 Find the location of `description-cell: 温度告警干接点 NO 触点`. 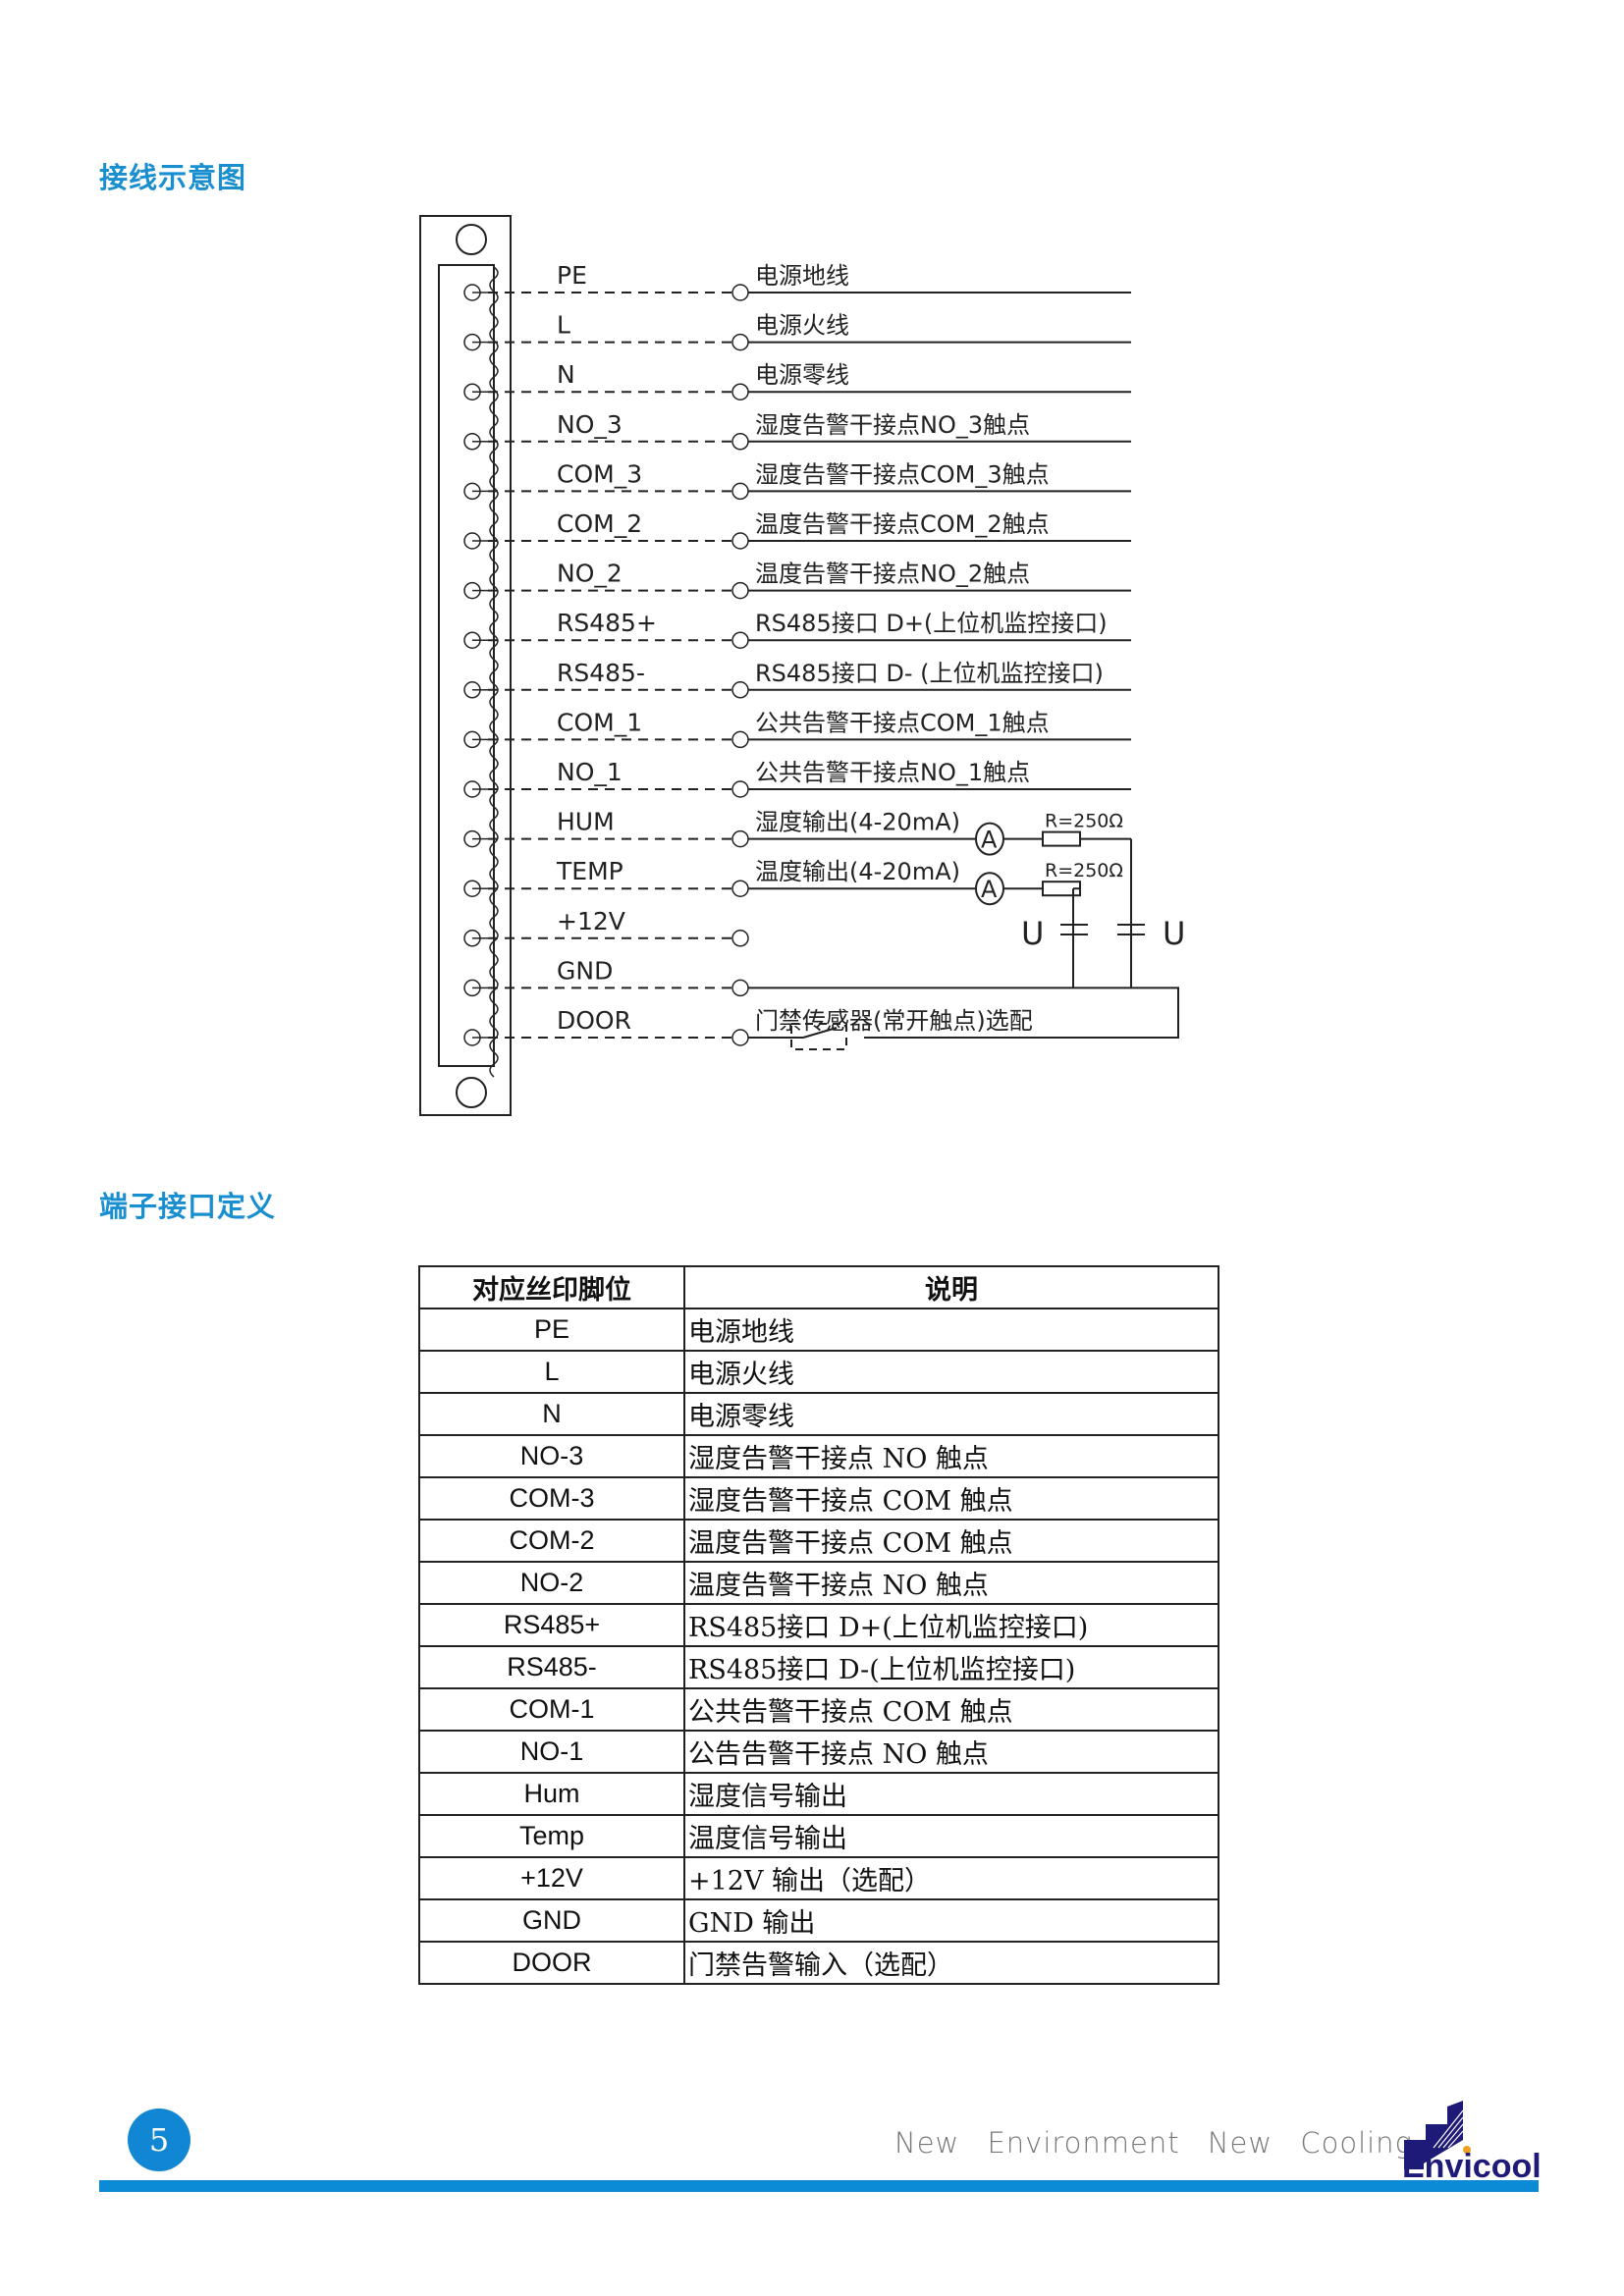

description-cell: 温度告警干接点 NO 触点 is located at coordinates (951, 1583).